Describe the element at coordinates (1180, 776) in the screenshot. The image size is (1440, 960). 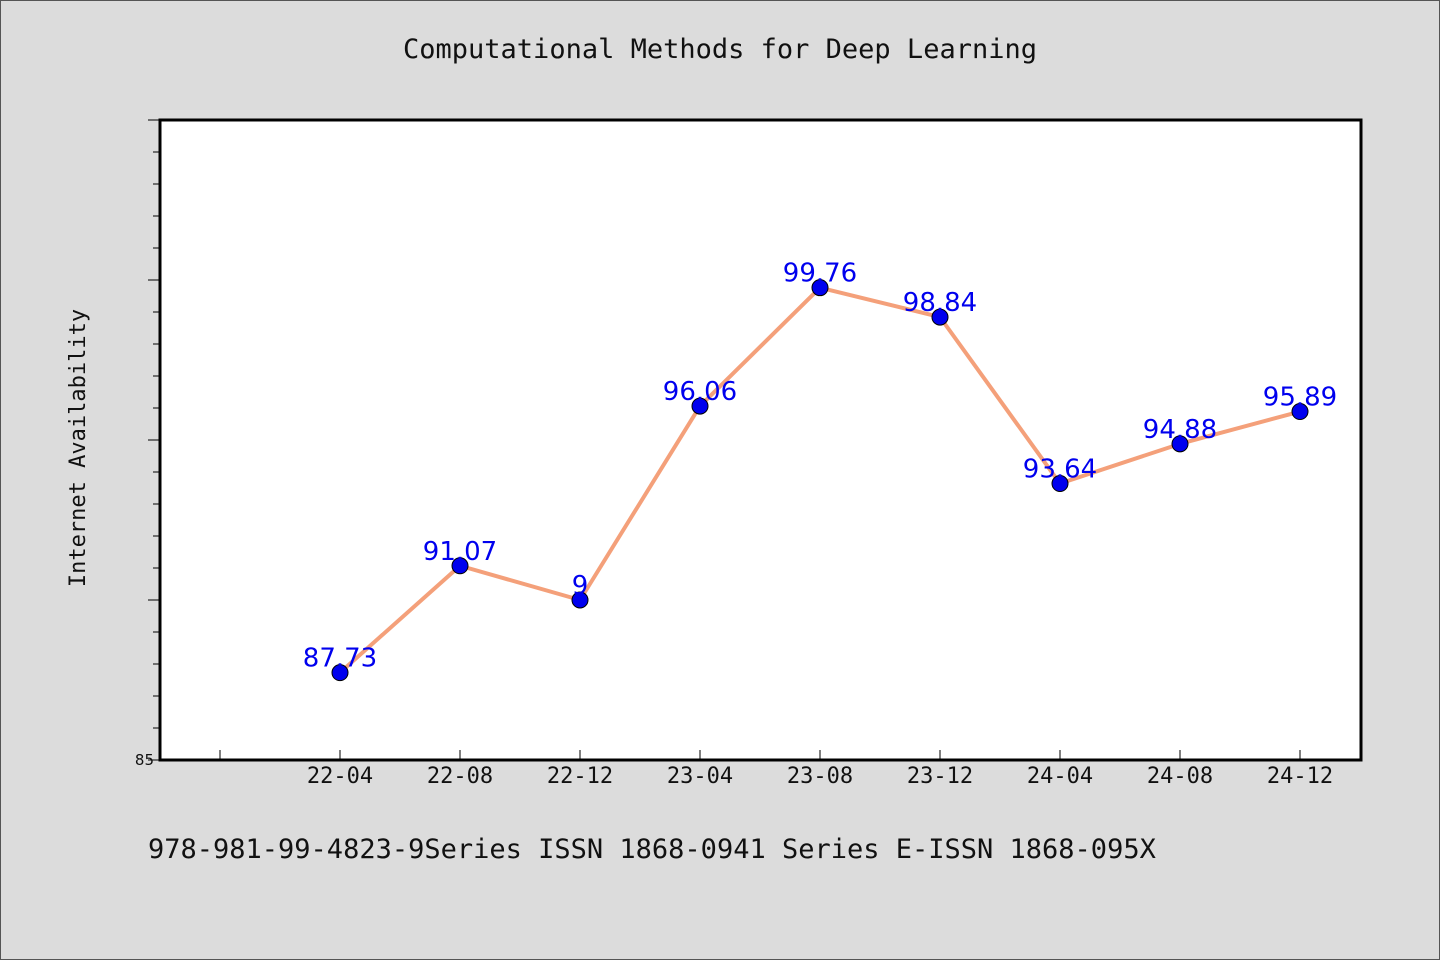
I see `x-tick-label: 24-08` at that location.